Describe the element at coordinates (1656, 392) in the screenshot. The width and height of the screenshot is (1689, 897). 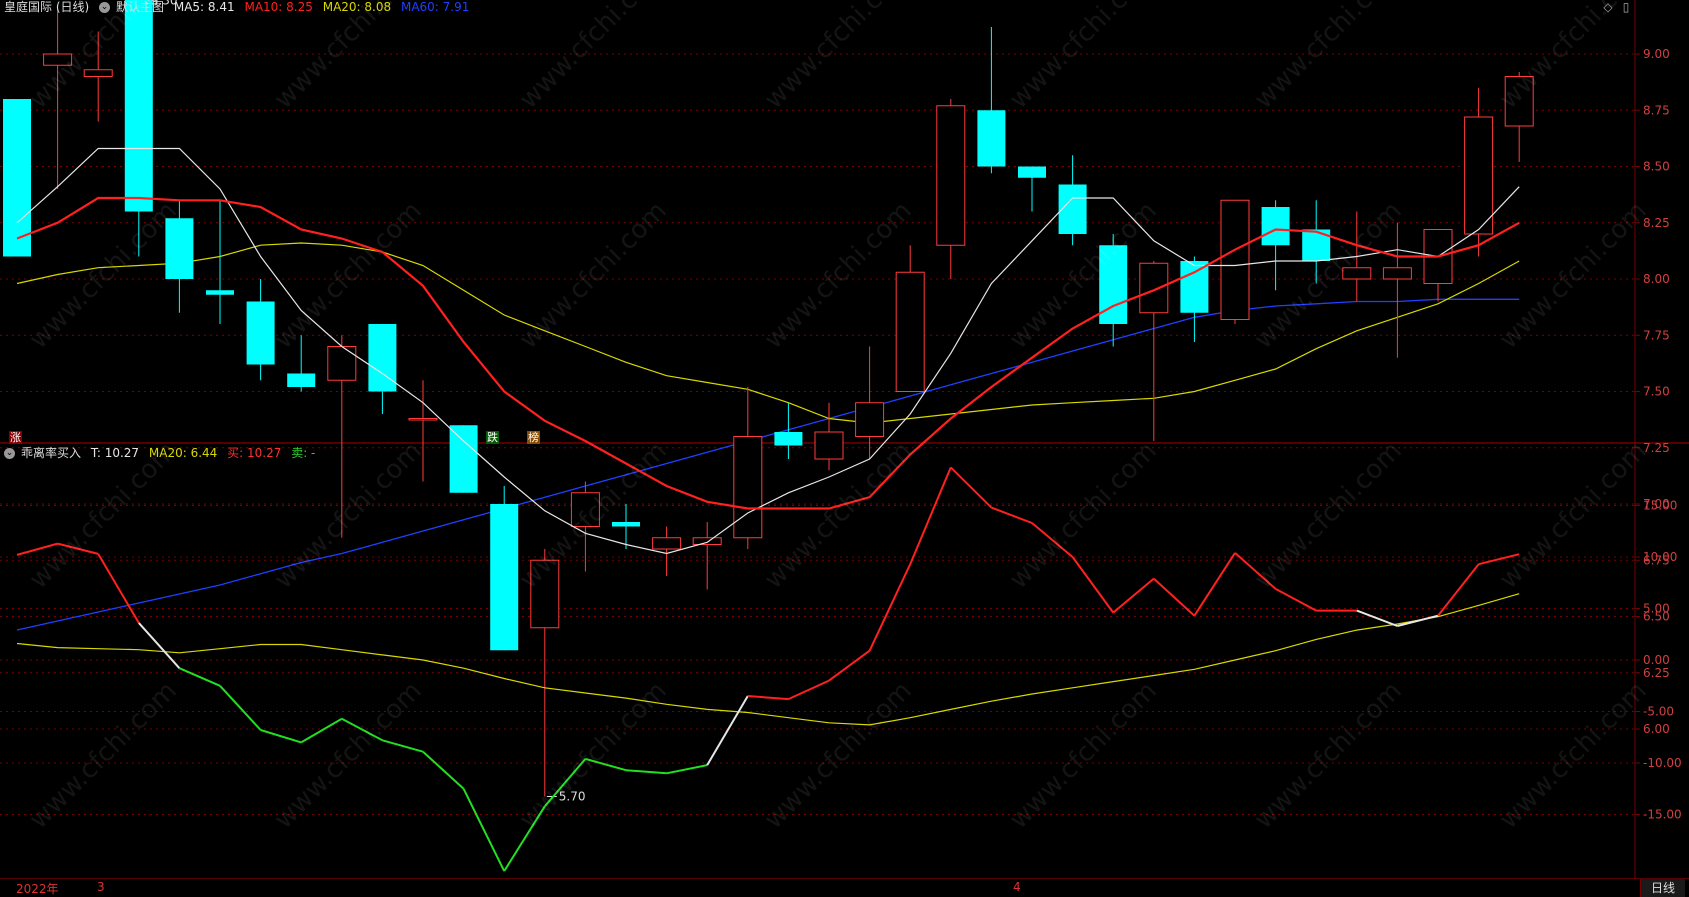
I see `y-tick-label: 7.50` at that location.